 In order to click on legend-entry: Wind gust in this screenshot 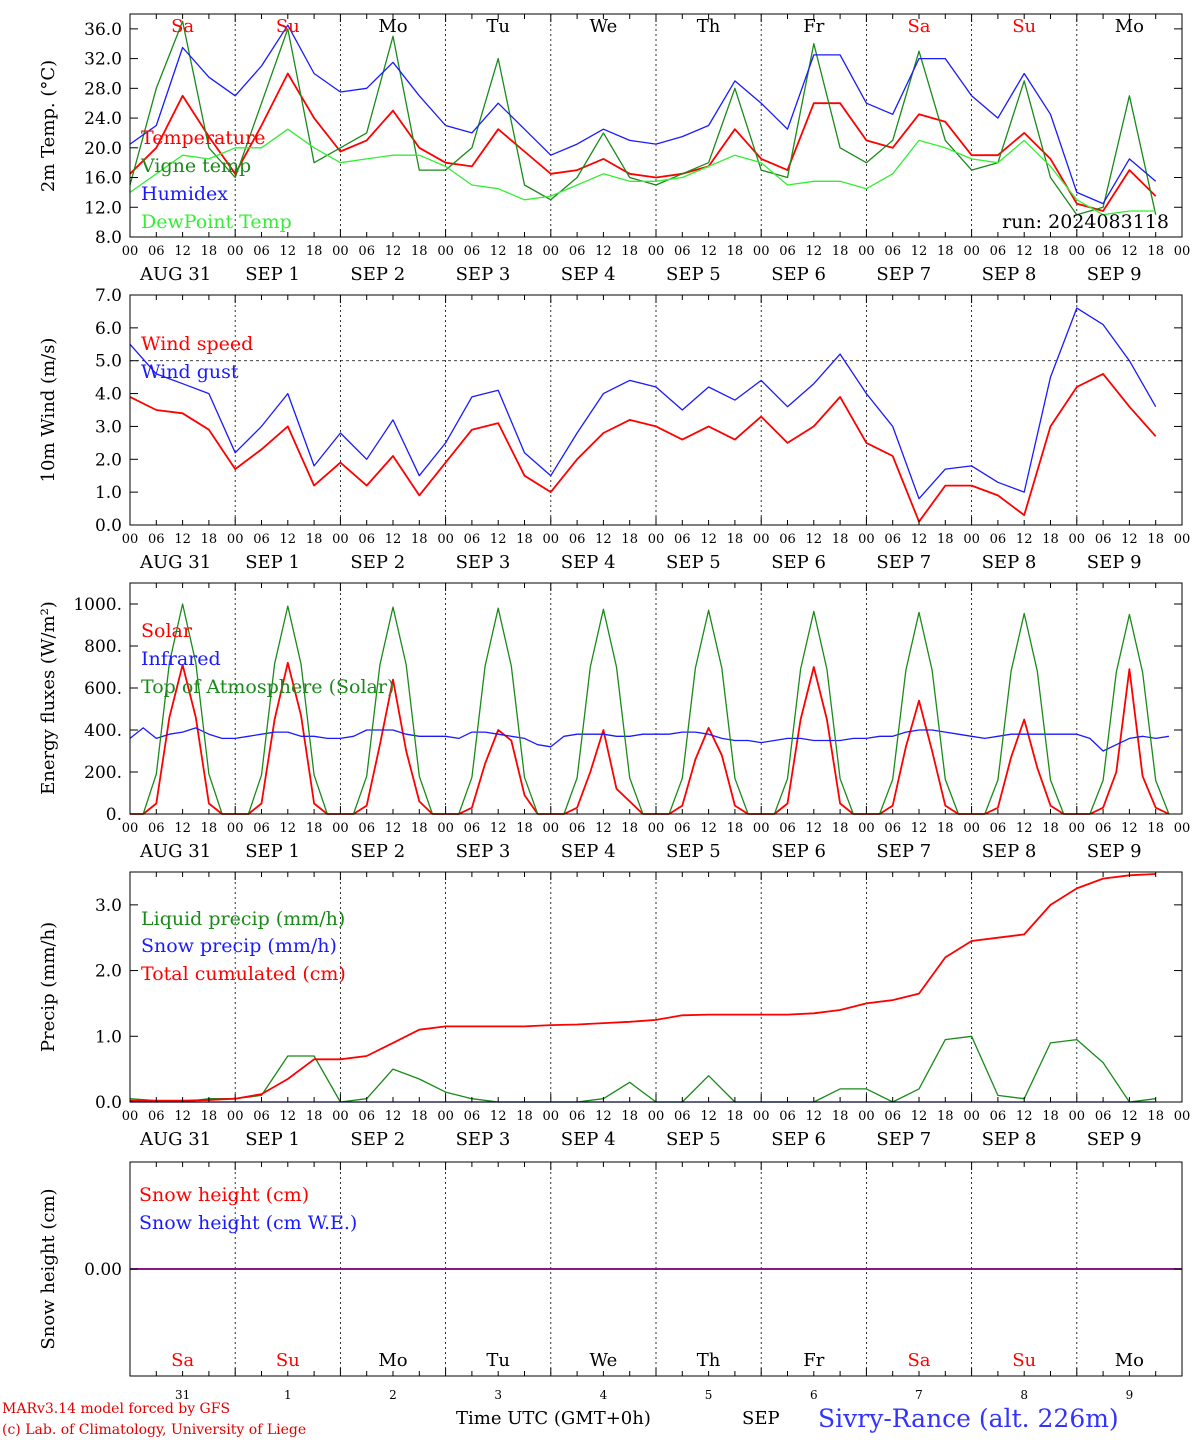, I will do `click(190, 372)`.